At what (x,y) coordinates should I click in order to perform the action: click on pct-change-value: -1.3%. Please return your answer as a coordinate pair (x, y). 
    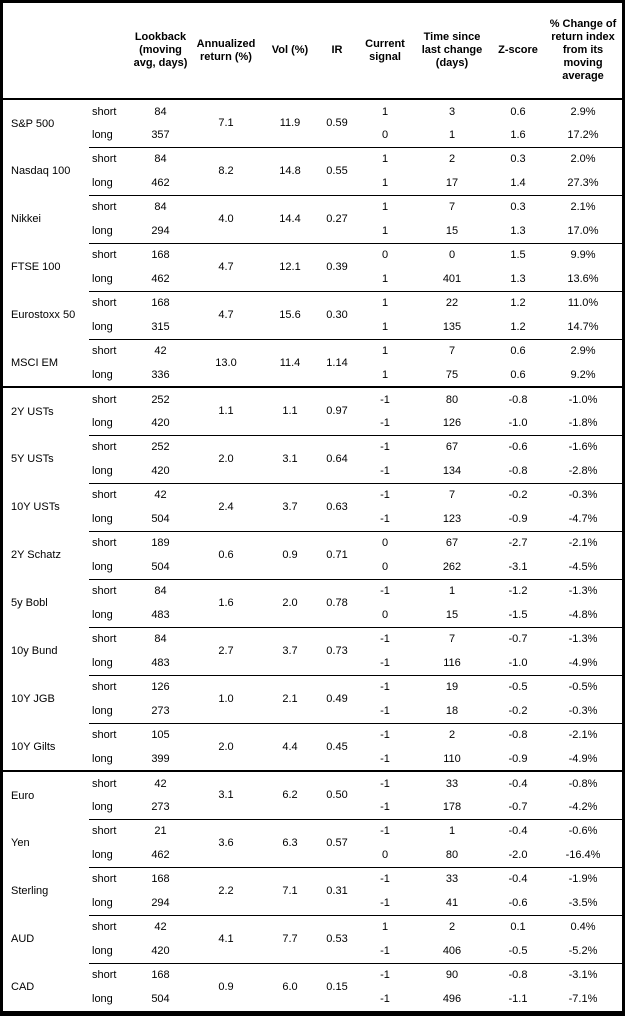
    Looking at the image, I should click on (583, 638).